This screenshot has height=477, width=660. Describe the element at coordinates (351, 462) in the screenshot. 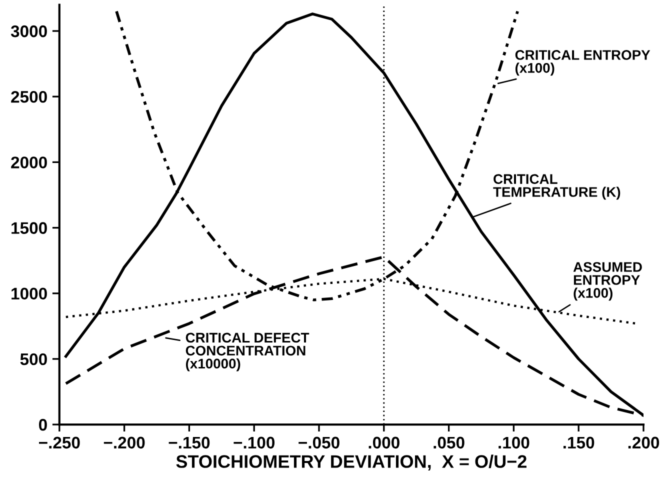

I see `x-axis-title: STOICHIOMETRY DEVIATION, X = O/U−2` at that location.